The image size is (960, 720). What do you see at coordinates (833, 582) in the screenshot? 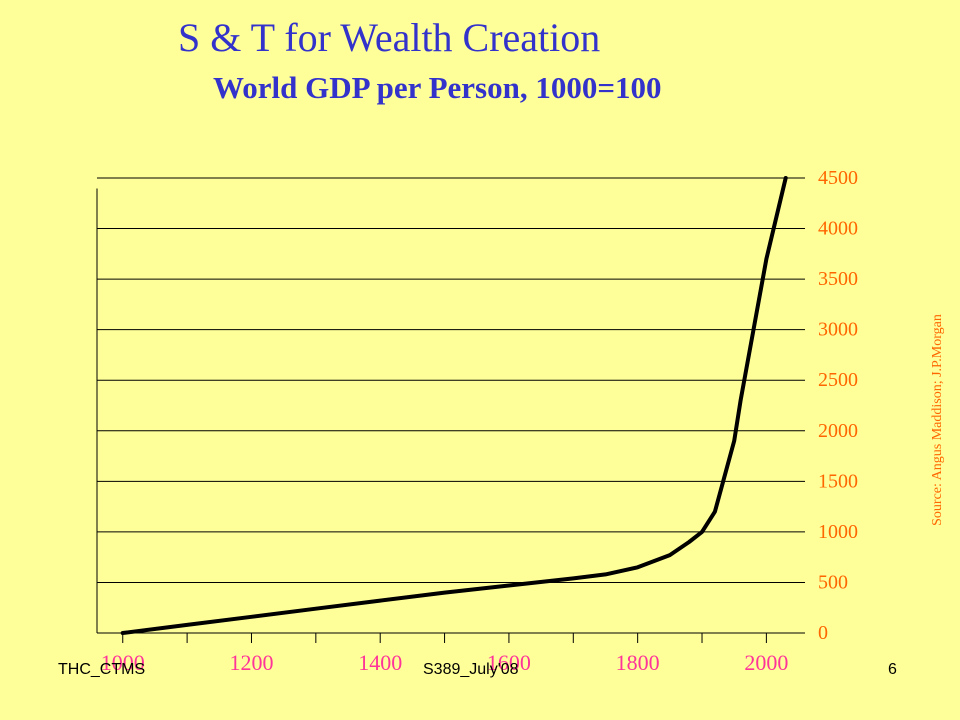
I see `y-tick-label: 500` at bounding box center [833, 582].